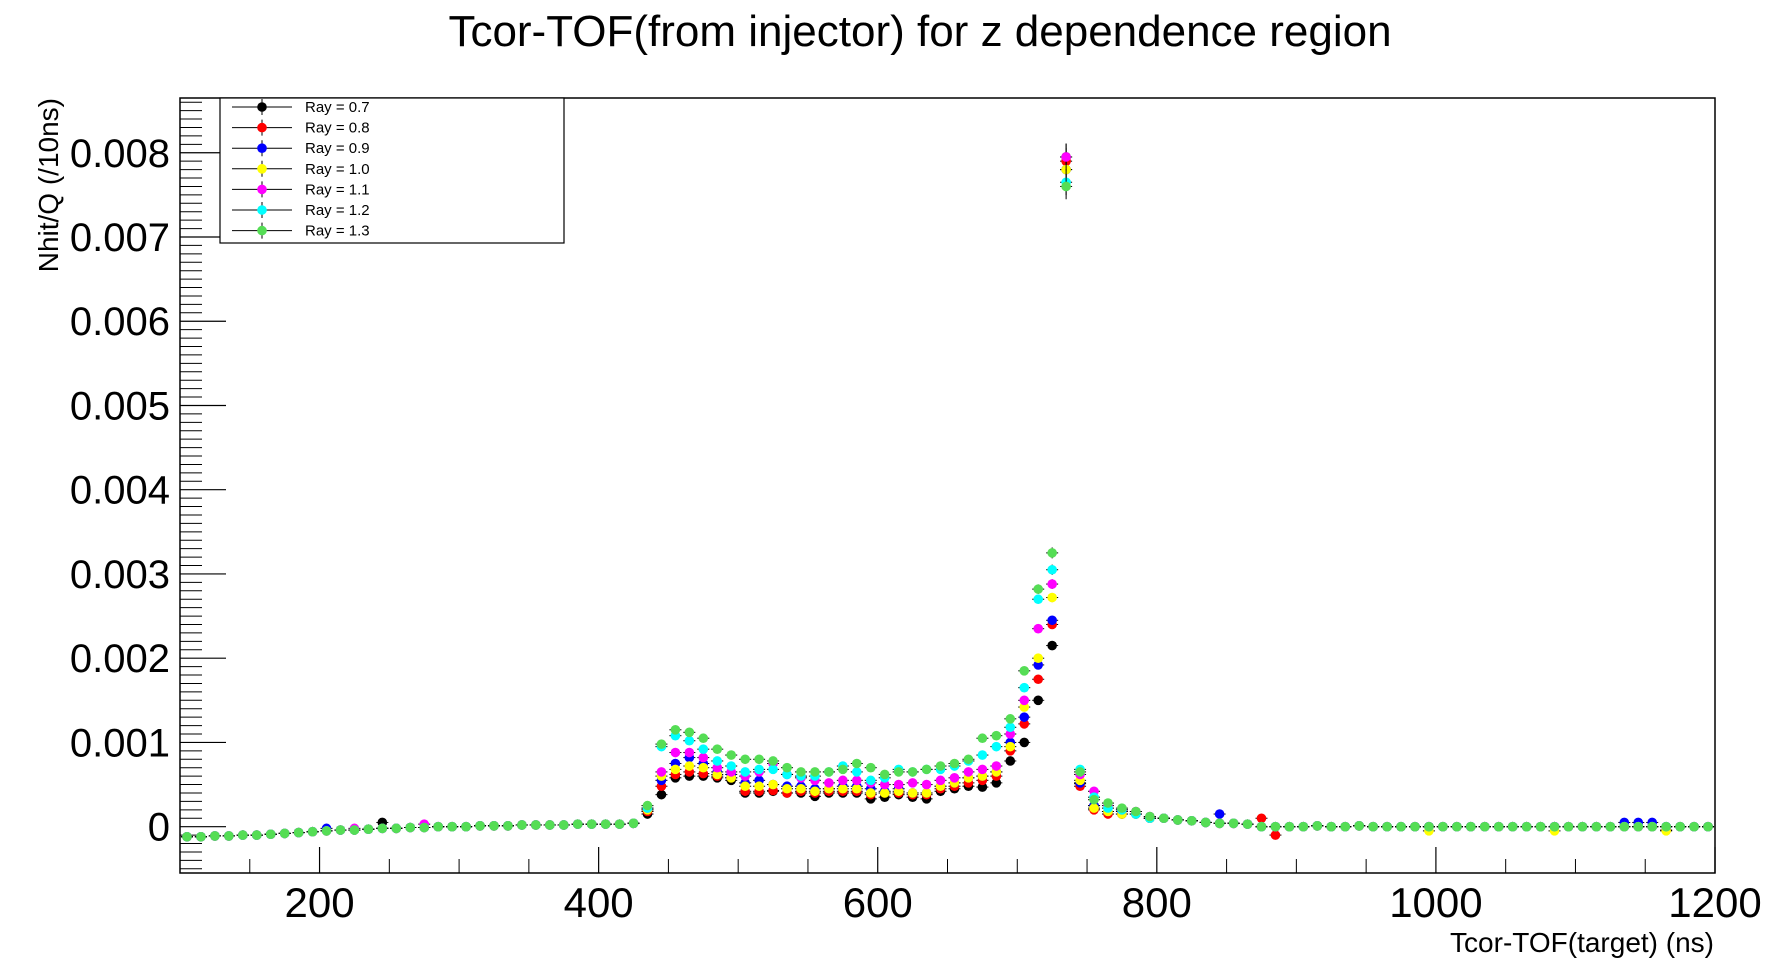 The width and height of the screenshot is (1787, 968). Describe the element at coordinates (1157, 902) in the screenshot. I see `x-tick-label: 800` at that location.